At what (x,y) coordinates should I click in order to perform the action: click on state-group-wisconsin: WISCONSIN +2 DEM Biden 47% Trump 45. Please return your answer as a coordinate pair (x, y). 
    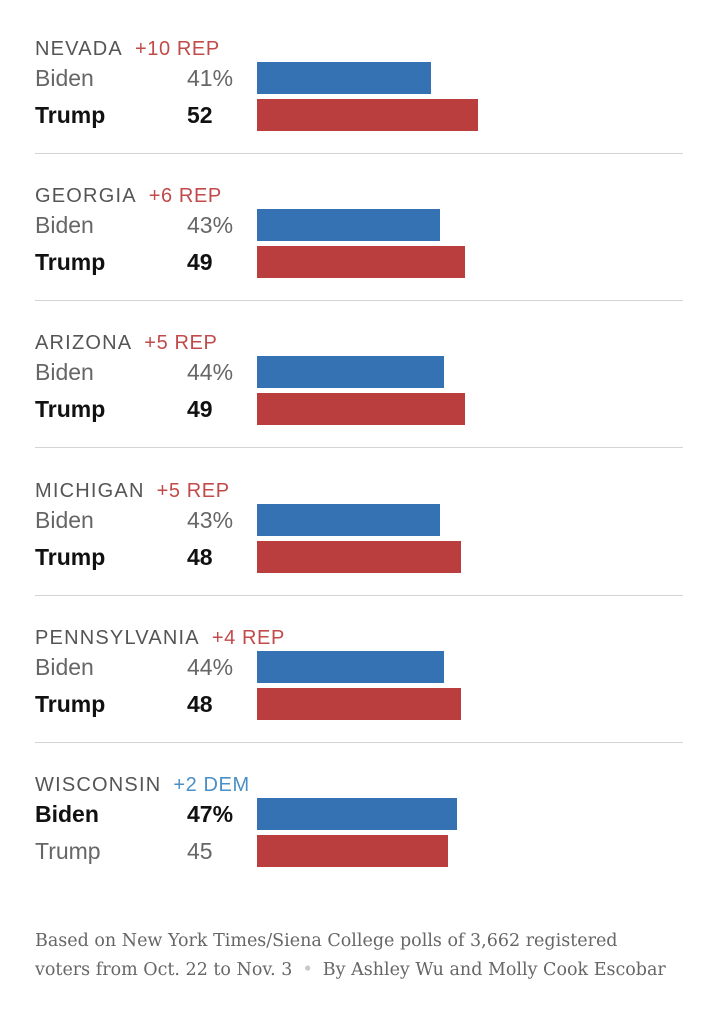
    Looking at the image, I should click on (359, 821).